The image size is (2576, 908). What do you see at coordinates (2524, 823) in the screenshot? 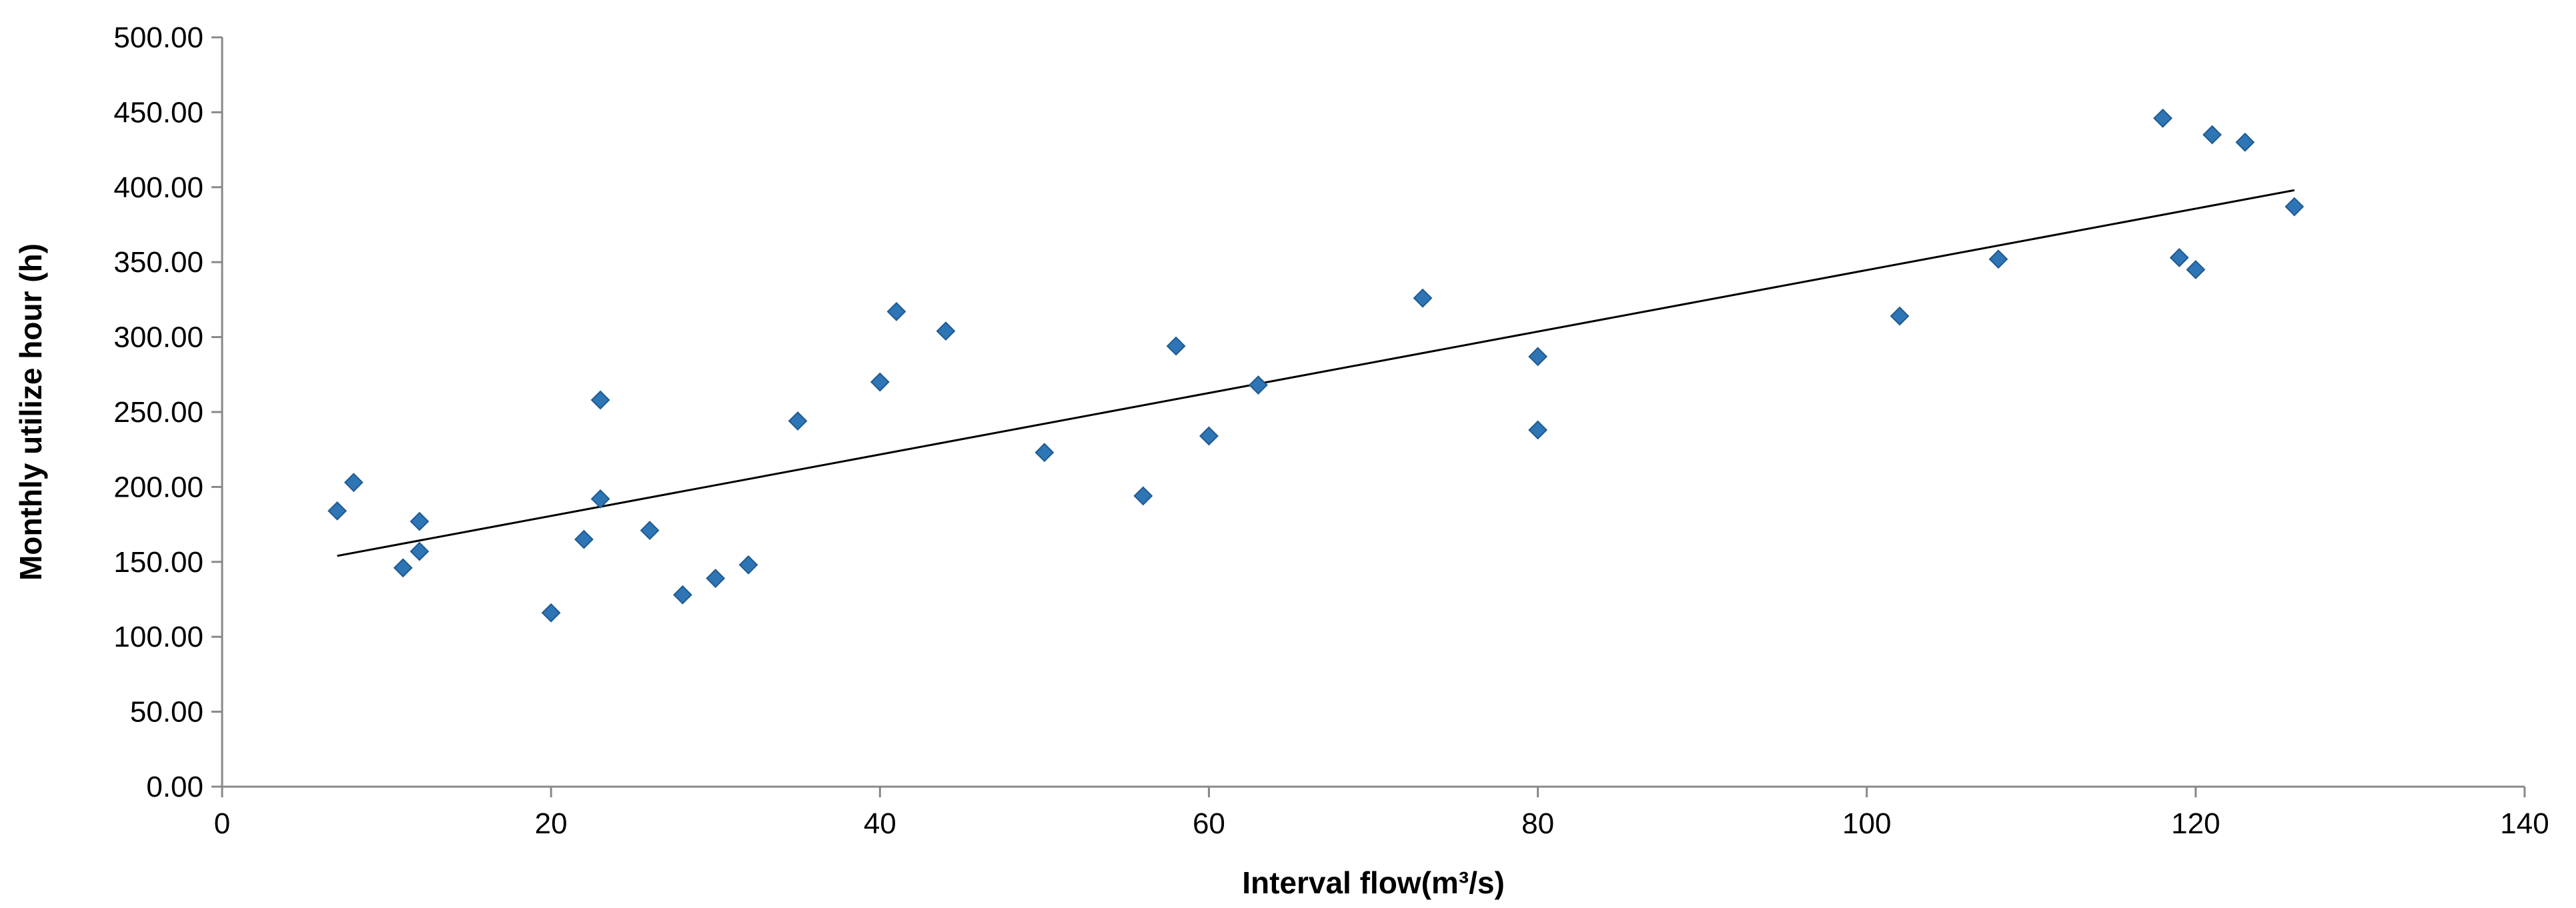
I see `x-tick-label: 140` at bounding box center [2524, 823].